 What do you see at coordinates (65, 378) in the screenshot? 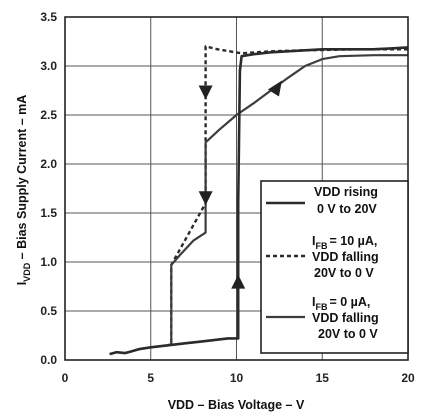
I see `x-tick-label: 0` at bounding box center [65, 378].